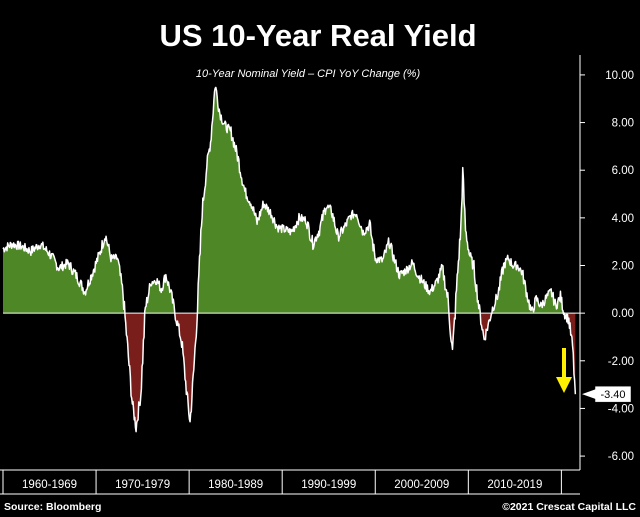 The width and height of the screenshot is (640, 517). I want to click on down-arrow-head, so click(564, 385).